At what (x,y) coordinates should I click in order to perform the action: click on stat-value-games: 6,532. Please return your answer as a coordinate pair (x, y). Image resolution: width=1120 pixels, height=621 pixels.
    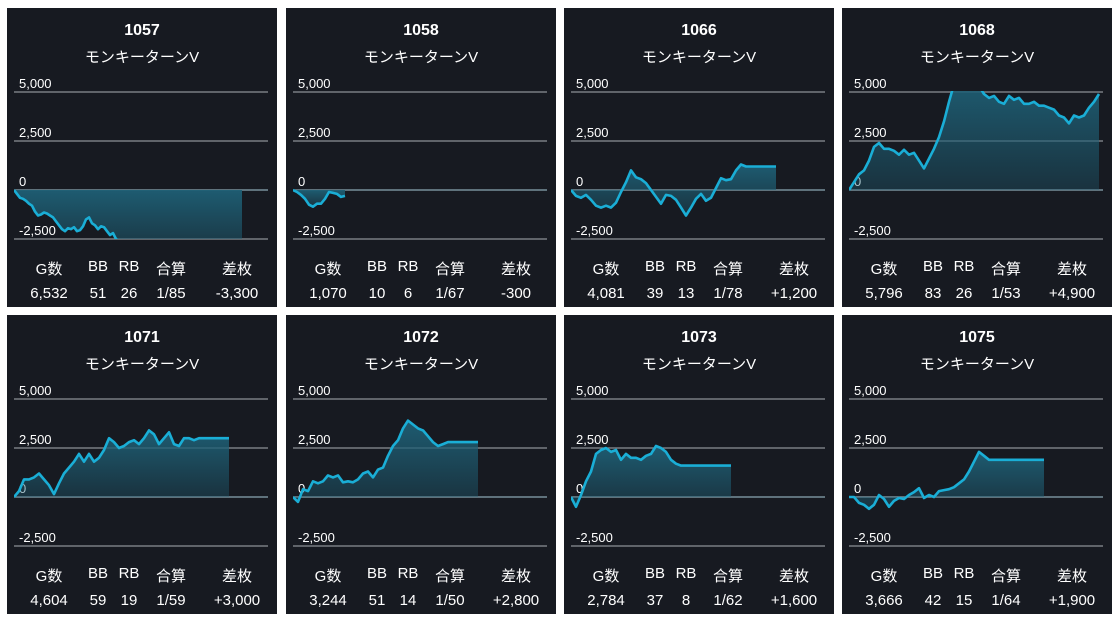
    Looking at the image, I should click on (49, 293).